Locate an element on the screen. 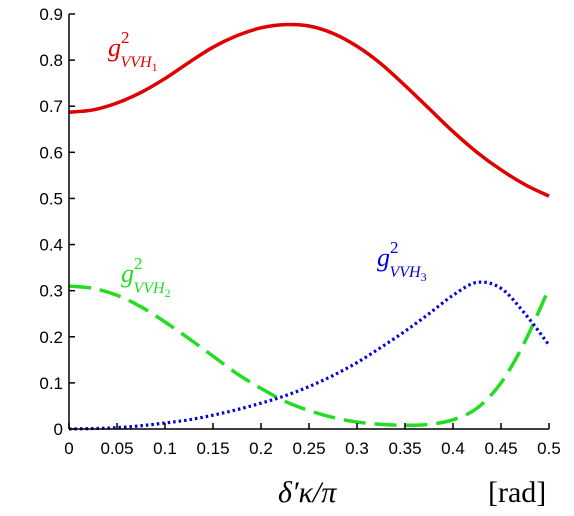 This screenshot has height=516, width=574. y-tick-label: 0.6 is located at coordinates (51, 152).